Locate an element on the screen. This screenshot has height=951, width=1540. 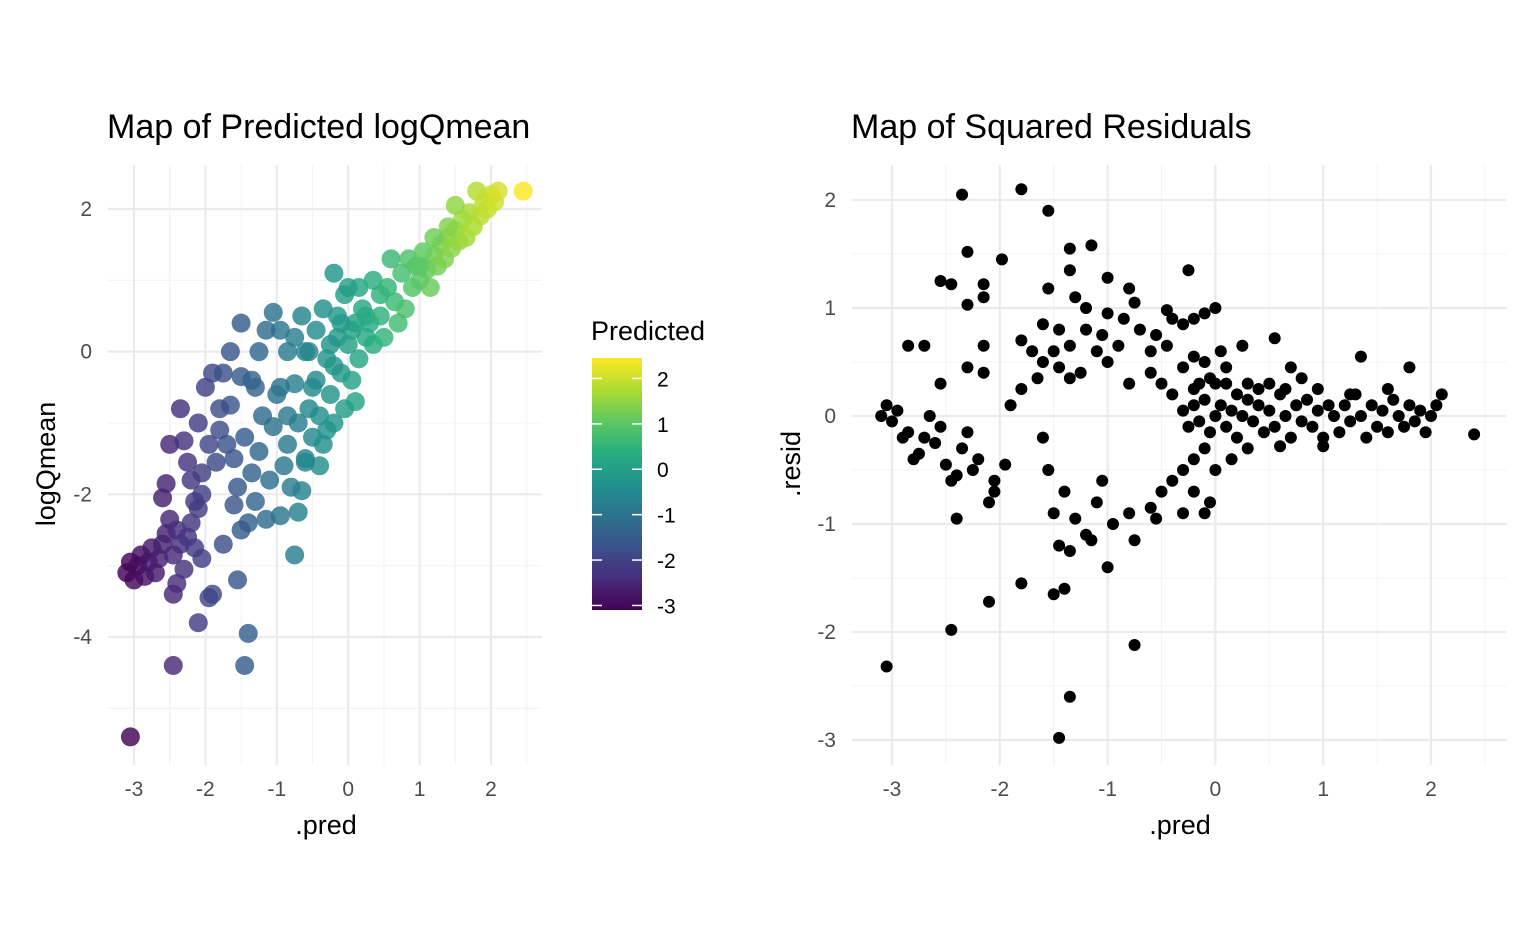
x-tick-label: -2 is located at coordinates (205, 789).